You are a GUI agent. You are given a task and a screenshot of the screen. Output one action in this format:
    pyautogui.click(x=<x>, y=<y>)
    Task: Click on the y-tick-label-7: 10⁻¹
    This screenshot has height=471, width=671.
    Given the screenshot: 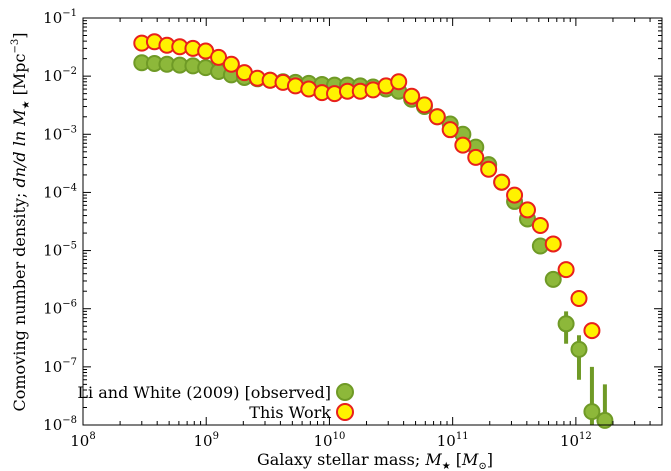 What is the action you would take?
    pyautogui.click(x=60, y=17)
    